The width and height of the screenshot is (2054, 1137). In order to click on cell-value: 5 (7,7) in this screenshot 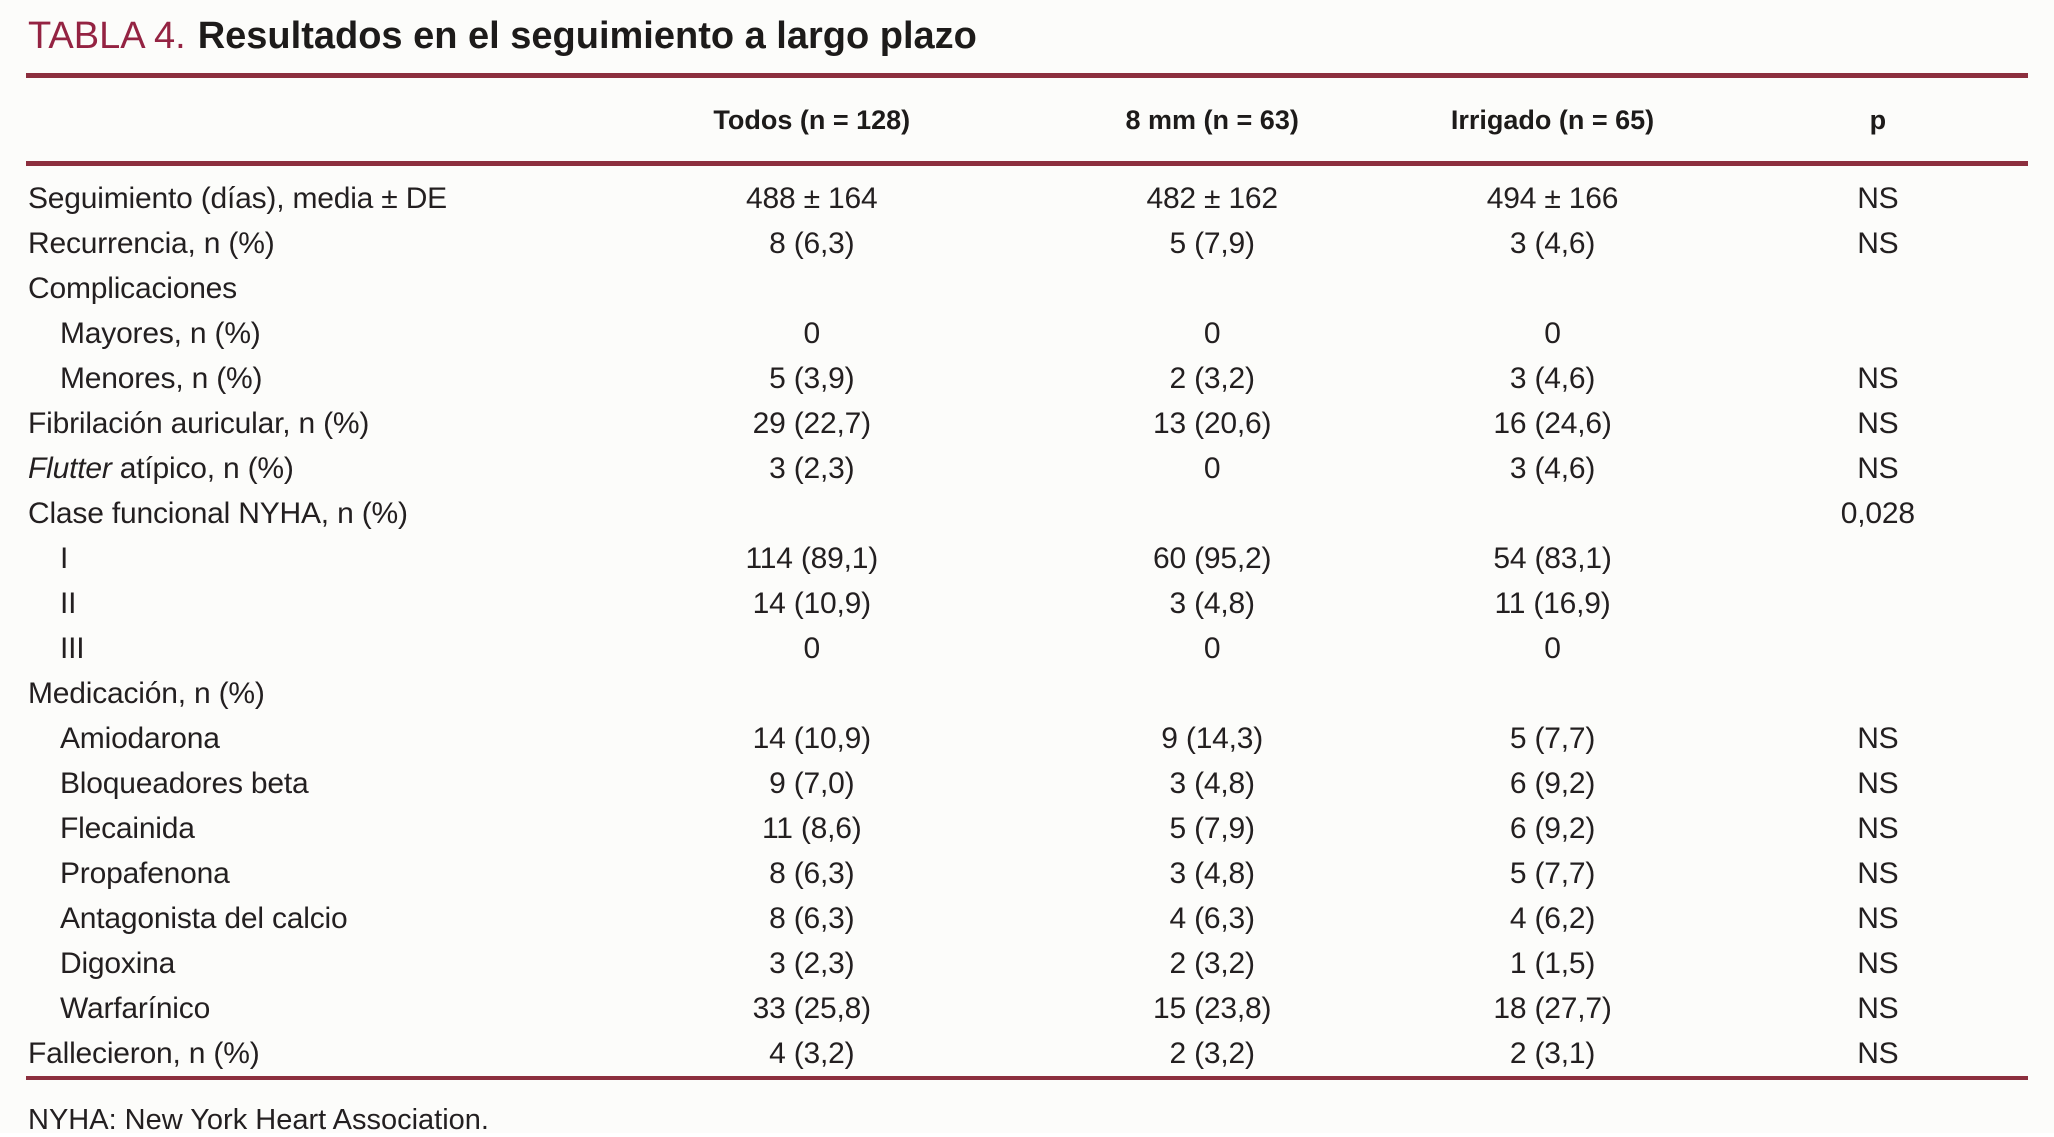, I will do `click(1552, 873)`.